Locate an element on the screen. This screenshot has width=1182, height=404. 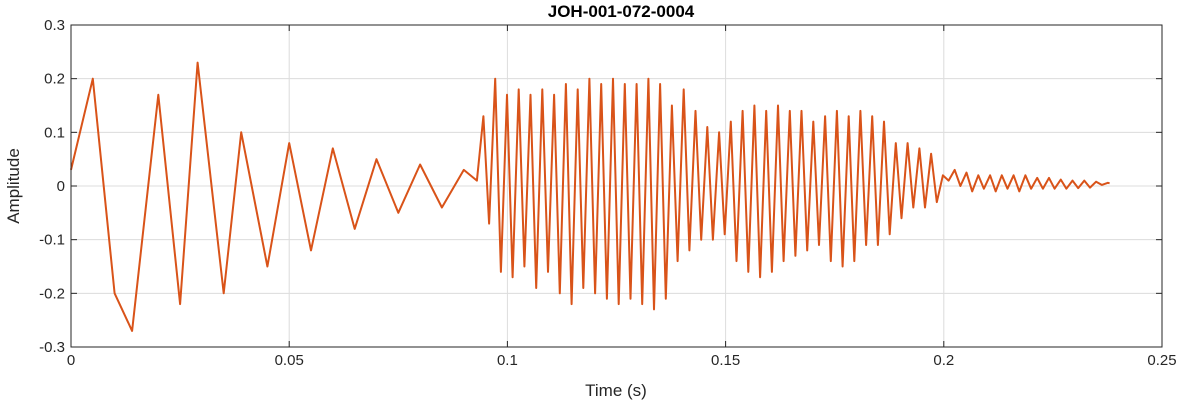
x-tick-label: 0.05 is located at coordinates (289, 360).